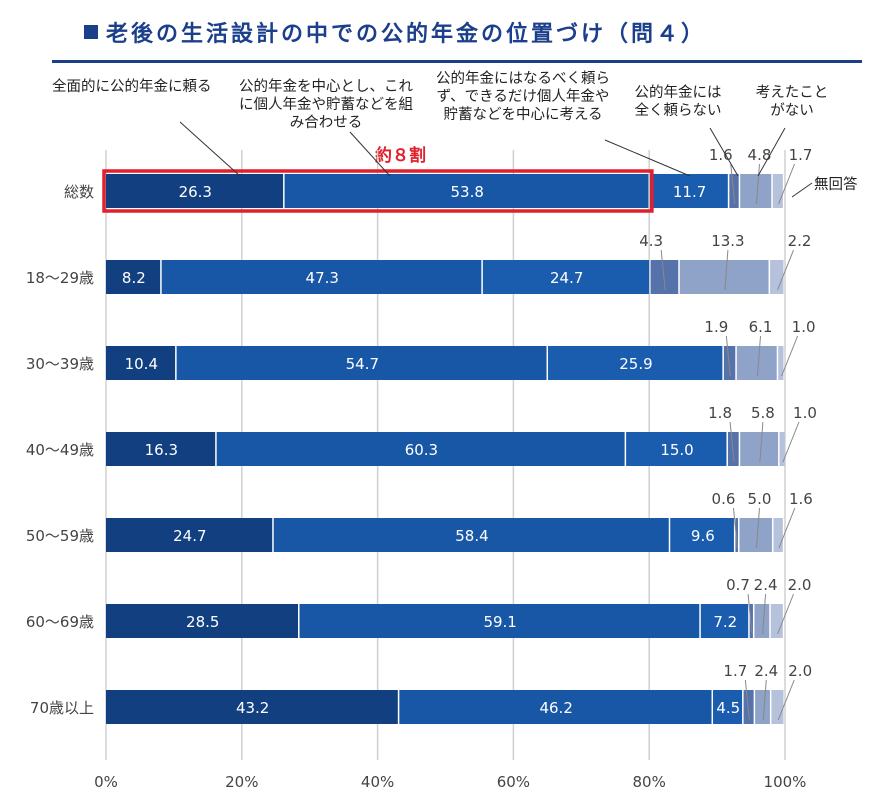 The image size is (870, 801). What do you see at coordinates (377, 782) in the screenshot?
I see `x-tick-label: 40%` at bounding box center [377, 782].